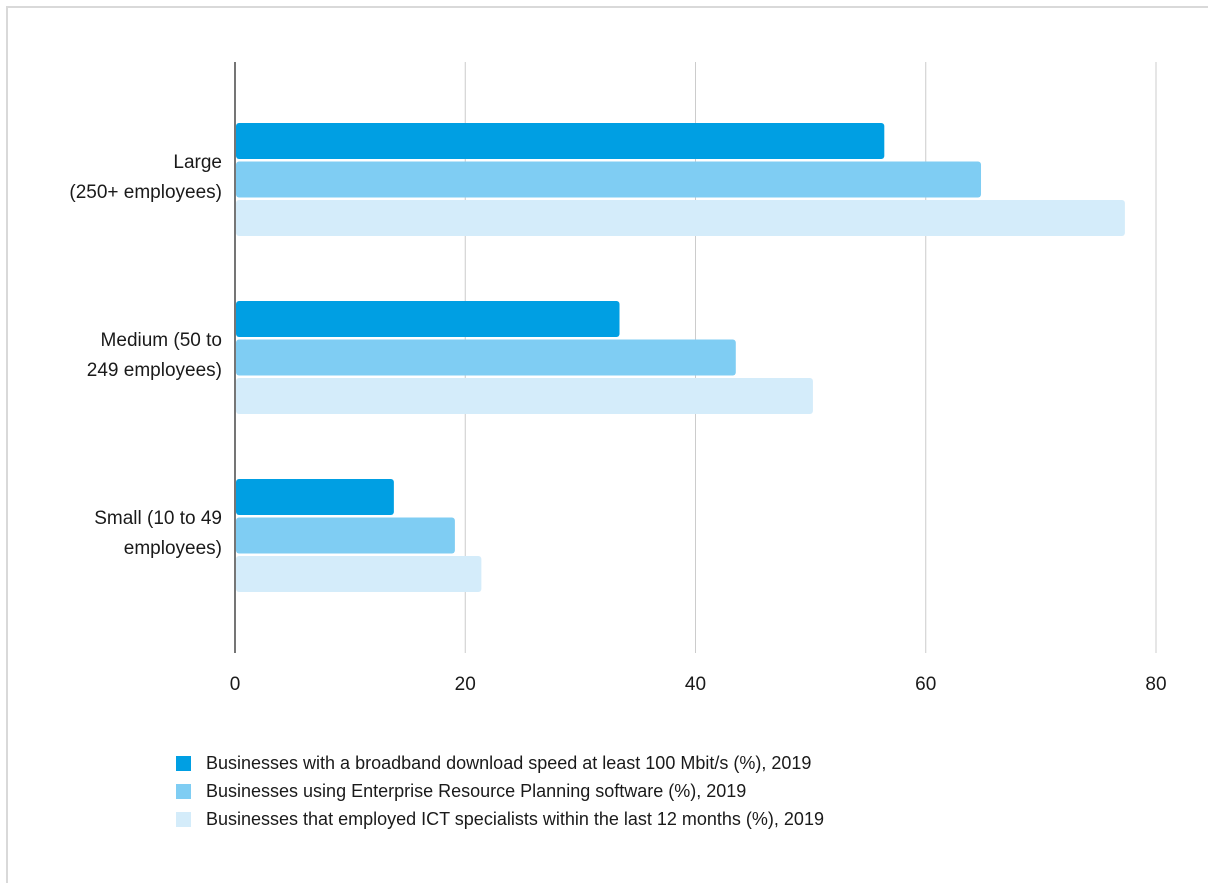 Image resolution: width=1210 pixels, height=885 pixels. What do you see at coordinates (173, 548) in the screenshot?
I see `category-label: employees)` at bounding box center [173, 548].